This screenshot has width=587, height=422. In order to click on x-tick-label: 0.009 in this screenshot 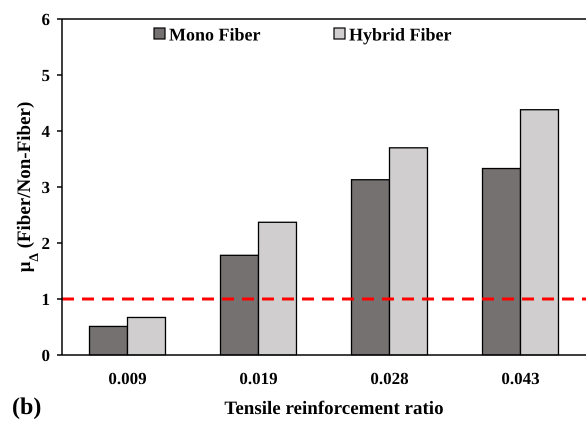, I will do `click(127, 378)`.